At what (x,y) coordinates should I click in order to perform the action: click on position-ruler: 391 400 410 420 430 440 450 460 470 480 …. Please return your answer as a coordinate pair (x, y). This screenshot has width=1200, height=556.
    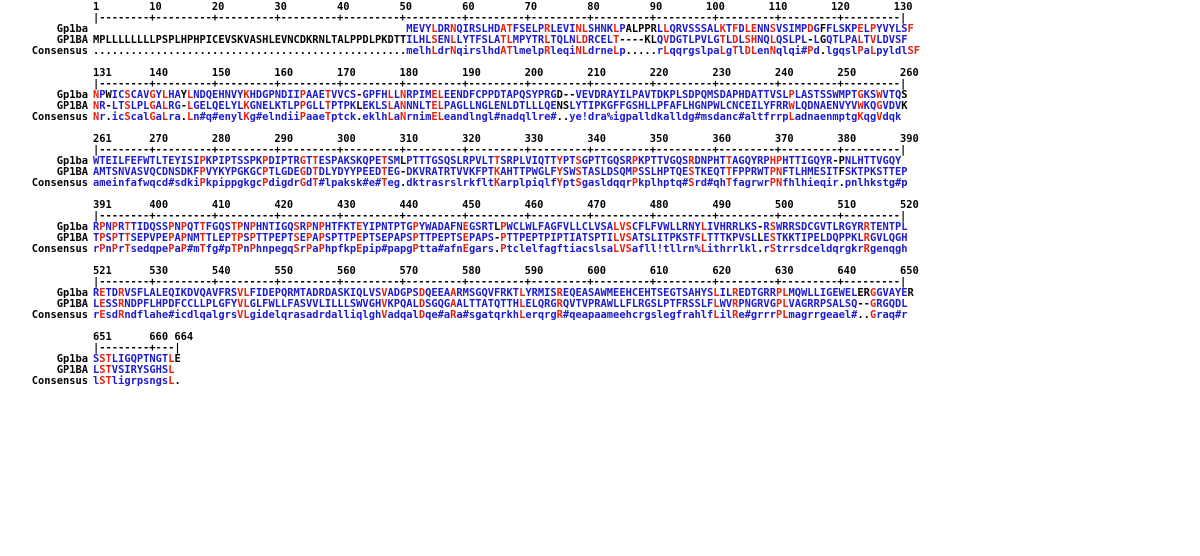
    Looking at the image, I should click on (600, 205).